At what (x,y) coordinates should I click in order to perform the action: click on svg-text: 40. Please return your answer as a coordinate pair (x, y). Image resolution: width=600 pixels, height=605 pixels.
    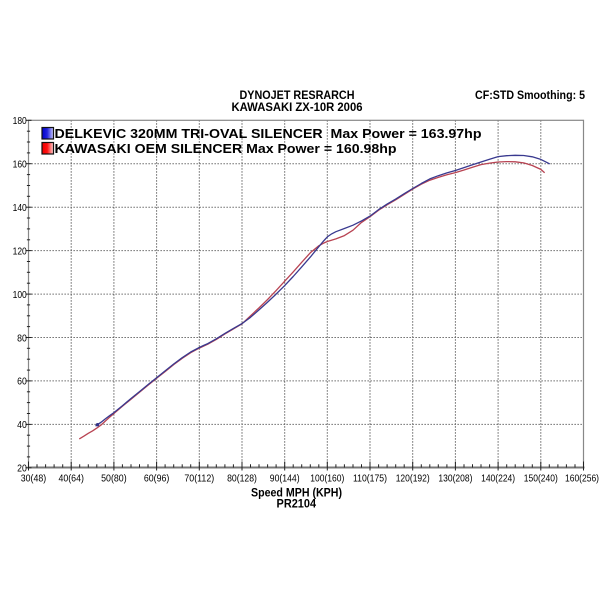
    Looking at the image, I should click on (22, 425).